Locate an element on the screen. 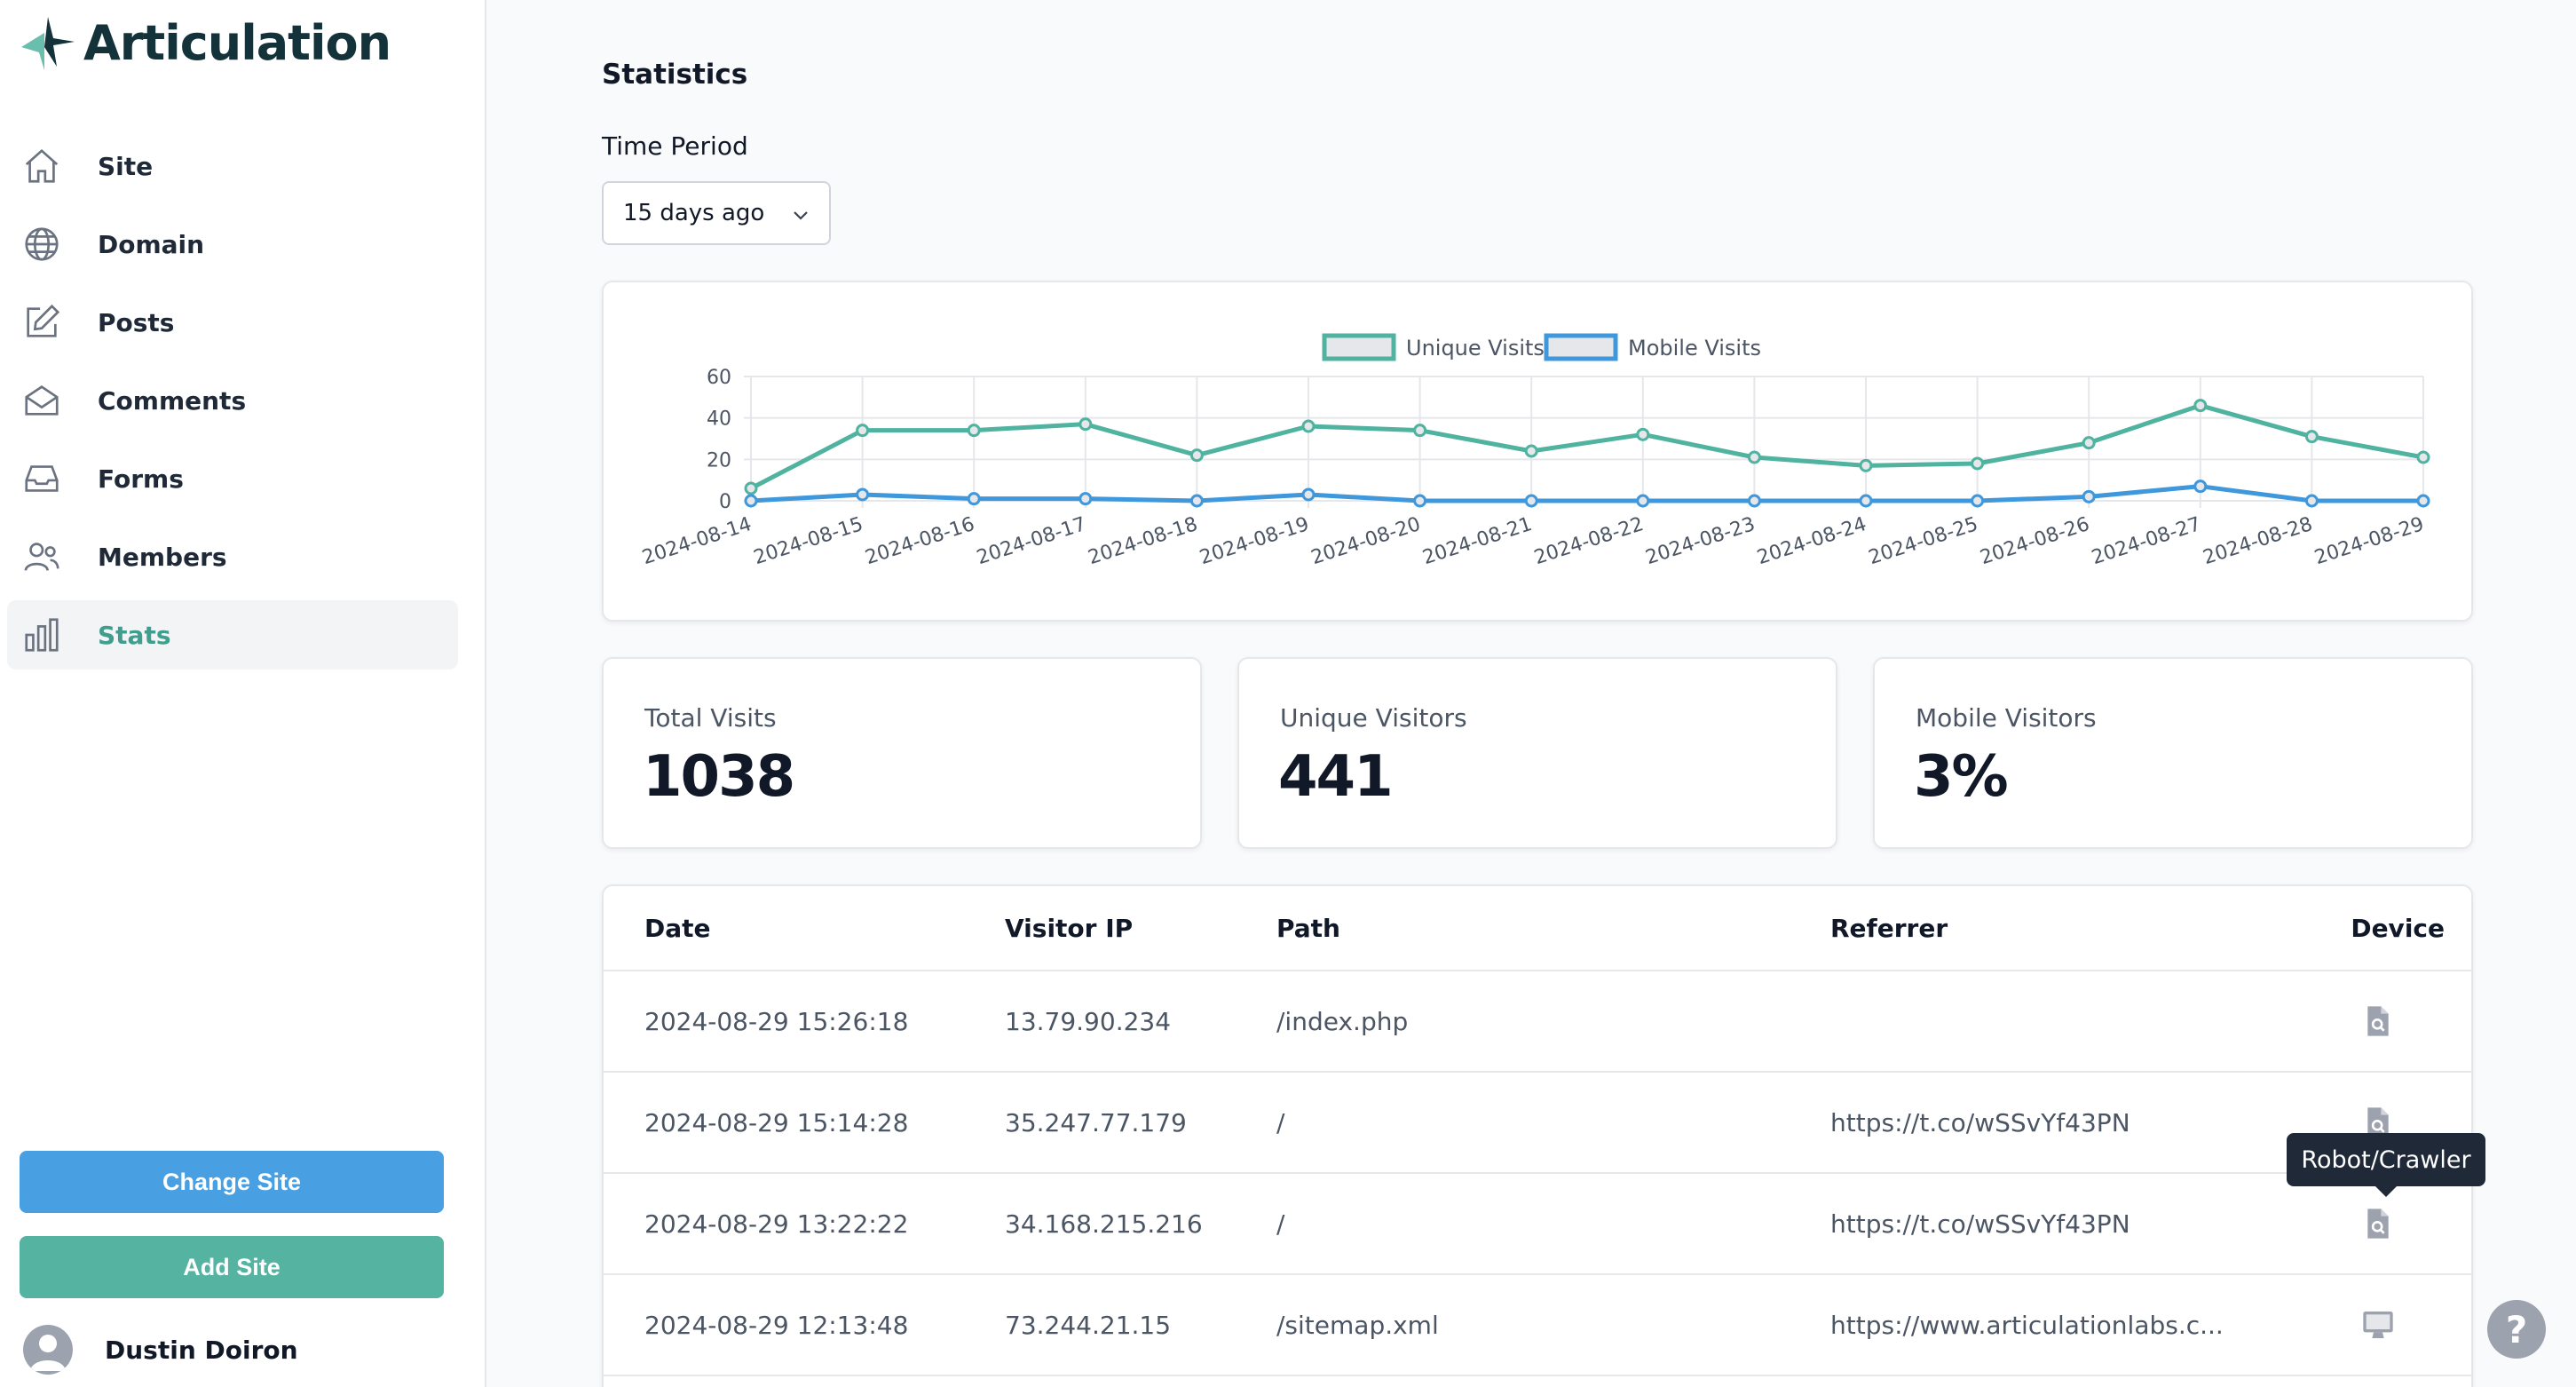 Image resolution: width=2576 pixels, height=1387 pixels. logo: Articulation is located at coordinates (204, 42).